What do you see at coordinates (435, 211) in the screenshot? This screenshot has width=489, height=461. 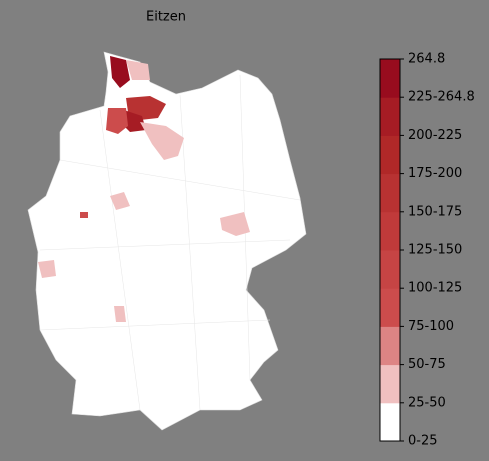 I see `colorbar-label: 150-175` at bounding box center [435, 211].